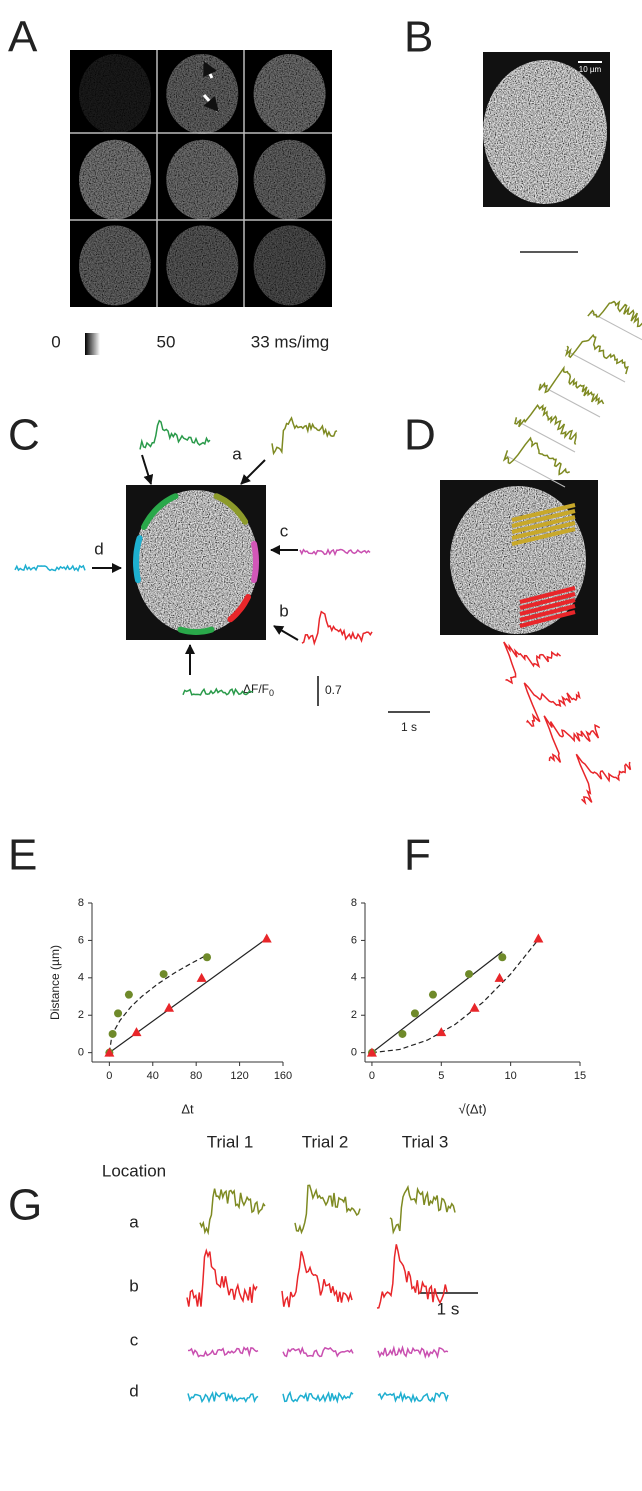 The width and height of the screenshot is (642, 1491). Describe the element at coordinates (109, 1076) in the screenshot. I see `x-tick-label: 0` at that location.